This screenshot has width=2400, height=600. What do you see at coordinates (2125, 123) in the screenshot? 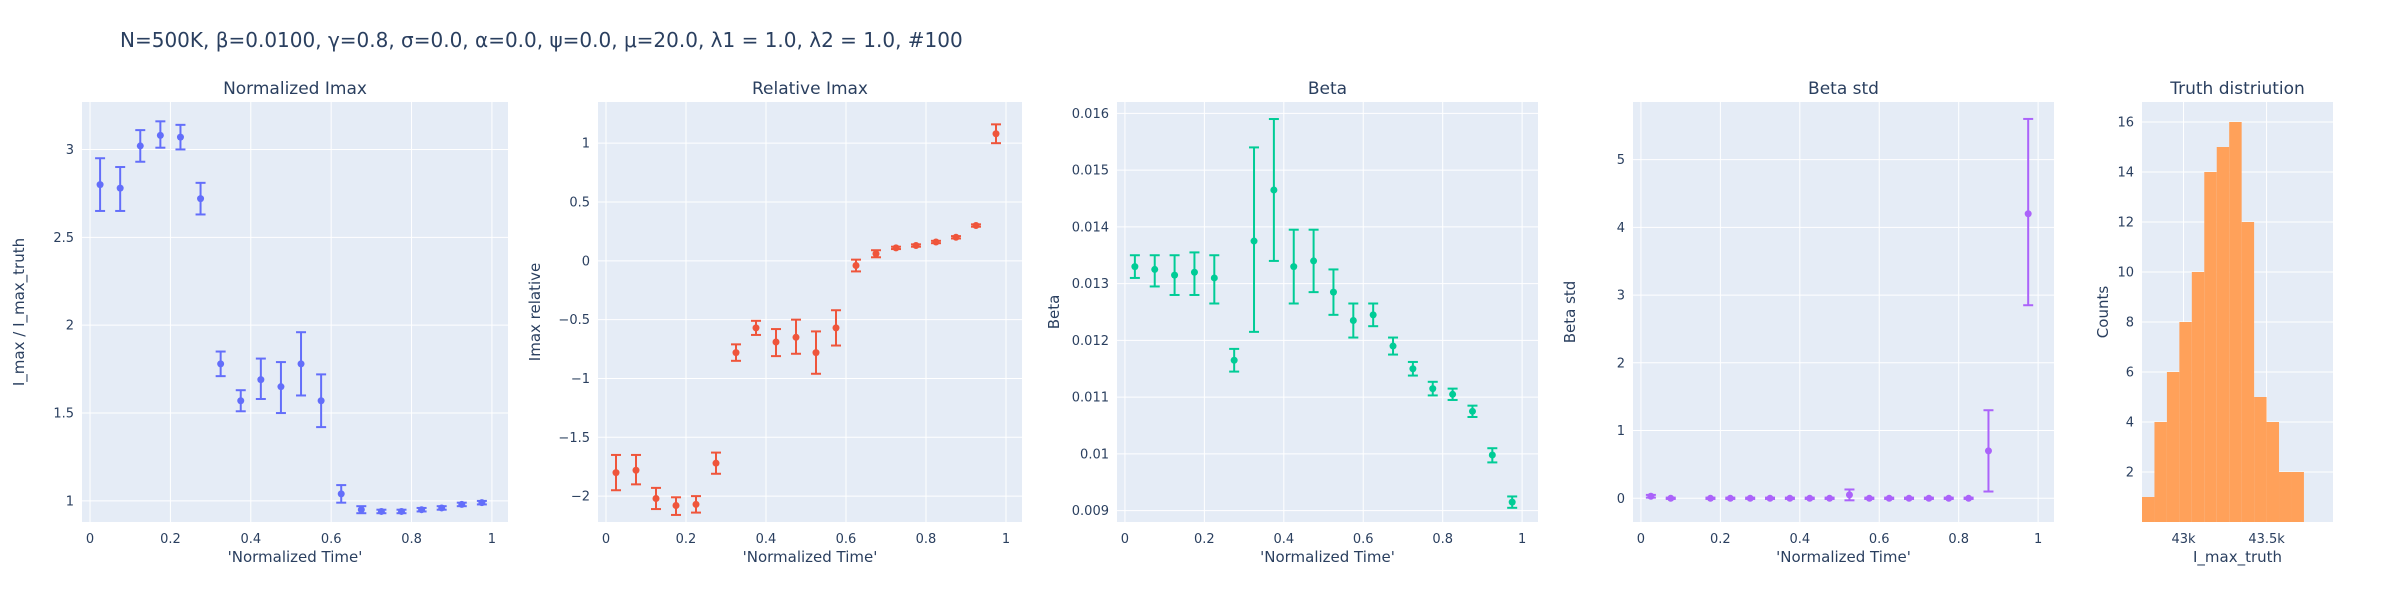
I see `y-tick-label: 16` at bounding box center [2125, 123].